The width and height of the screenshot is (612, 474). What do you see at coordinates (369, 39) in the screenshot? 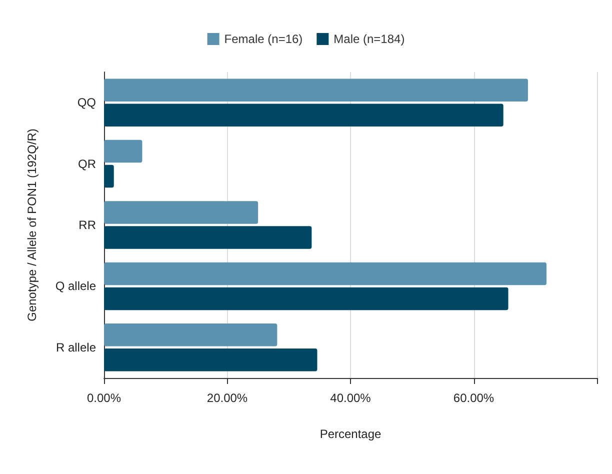
I see `legend-label: Male (n=184)` at bounding box center [369, 39].